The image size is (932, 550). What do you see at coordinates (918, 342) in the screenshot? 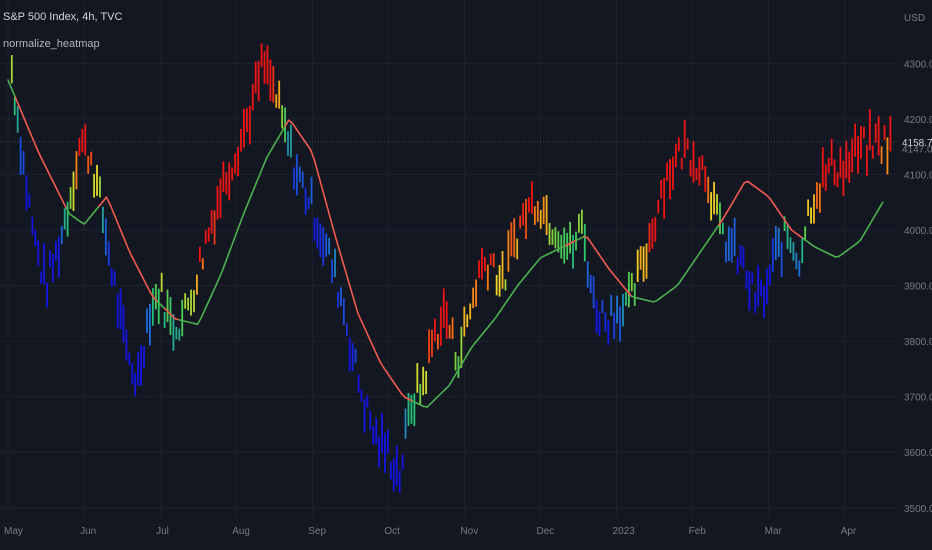
I see `y-tick-label: 3800.00` at bounding box center [918, 342].